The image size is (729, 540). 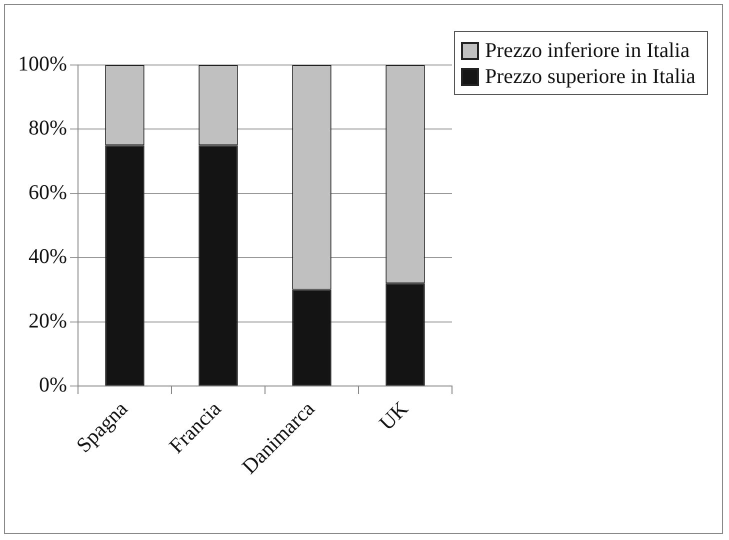 What do you see at coordinates (47, 320) in the screenshot?
I see `y-tick-label: 20%` at bounding box center [47, 320].